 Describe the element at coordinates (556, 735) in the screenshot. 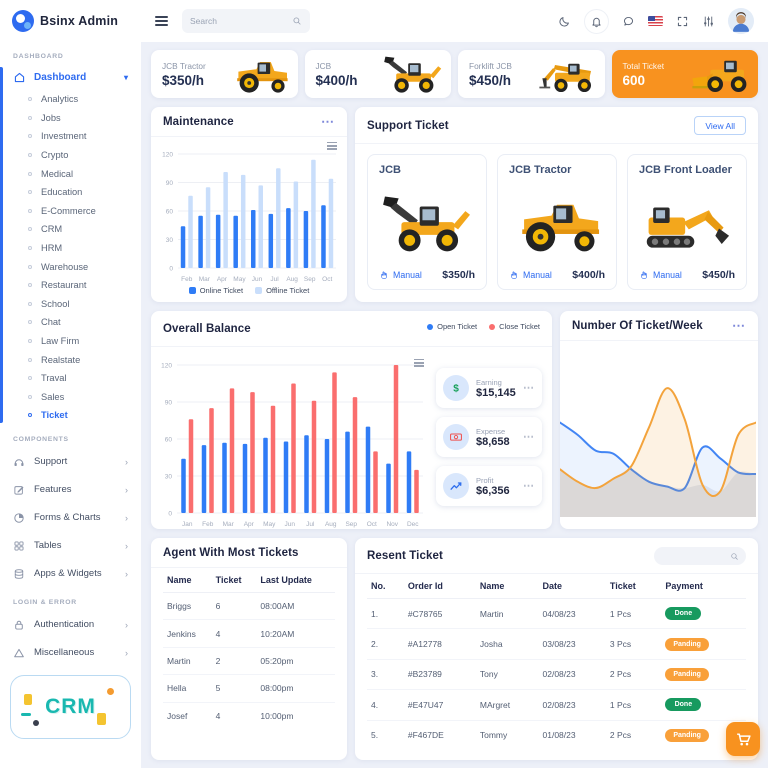

I see `table-row: 5. #F467DE Tommy 01/08/23 2 Pcs Panding` at that location.